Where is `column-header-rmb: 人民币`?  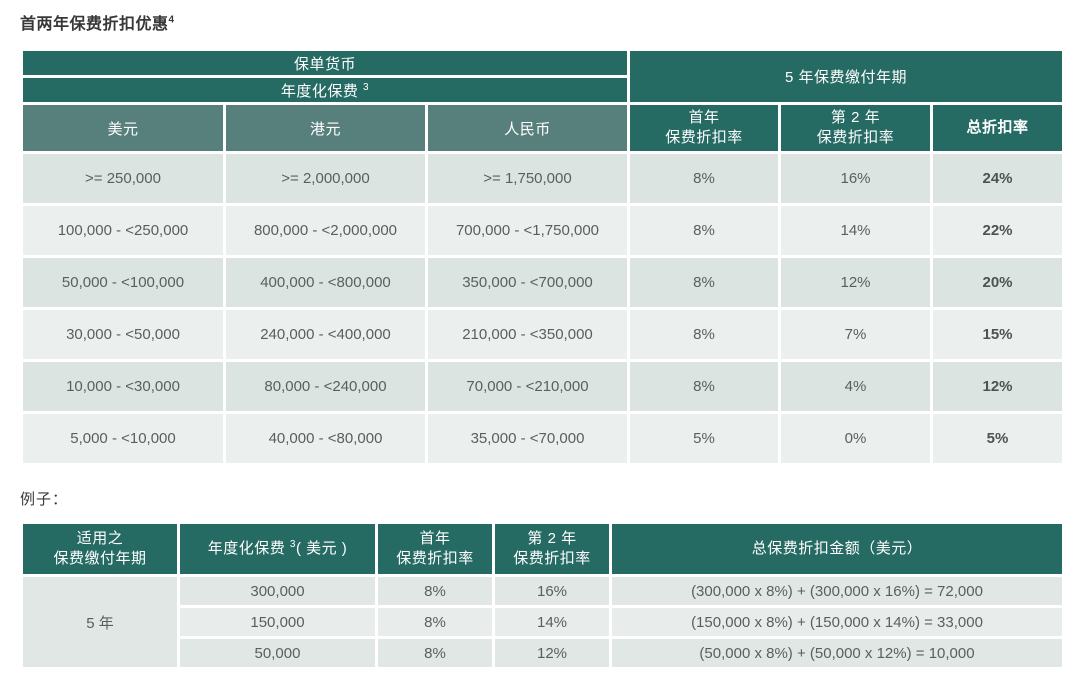 column-header-rmb: 人民币 is located at coordinates (527, 128).